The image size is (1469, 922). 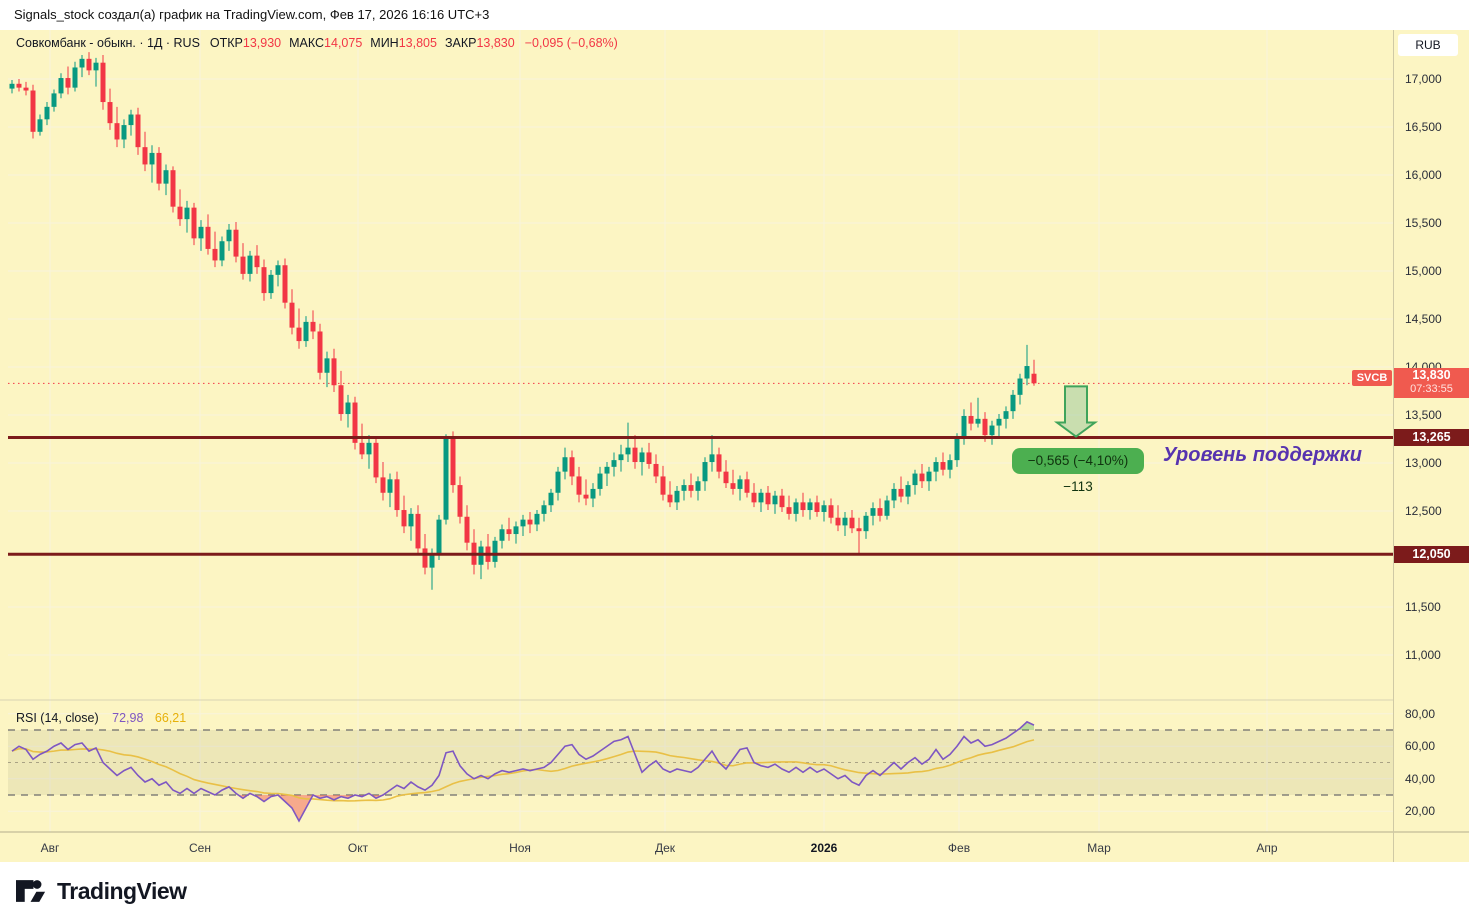 What do you see at coordinates (1431, 375) in the screenshot?
I see `last-price-value: 13,830` at bounding box center [1431, 375].